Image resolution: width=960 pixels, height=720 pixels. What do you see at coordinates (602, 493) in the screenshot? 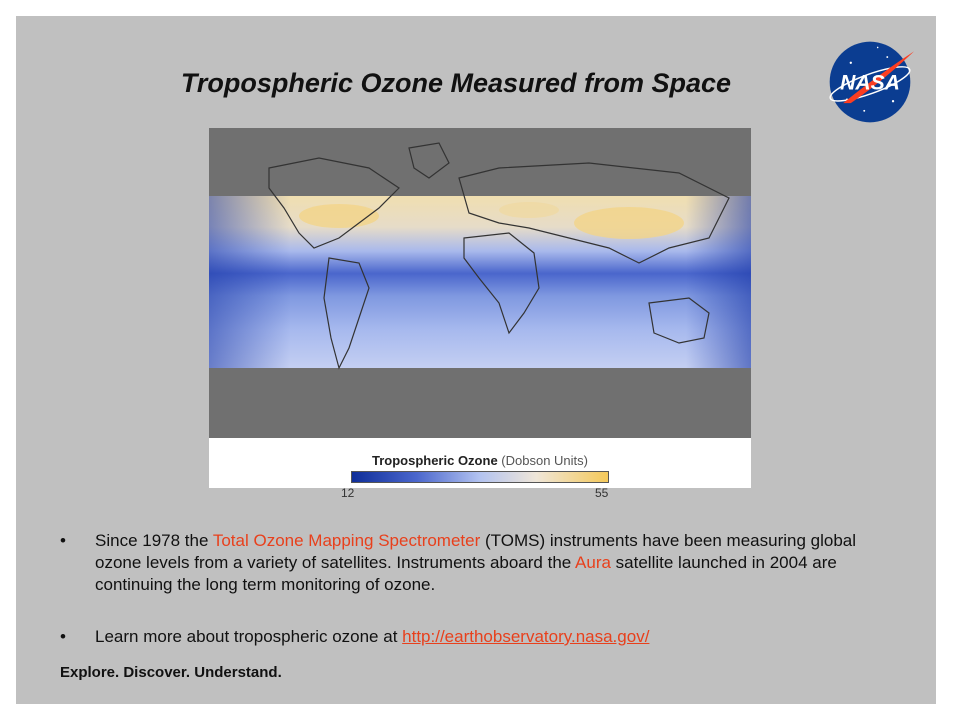
I see `scale-max-label: 55` at bounding box center [602, 493].